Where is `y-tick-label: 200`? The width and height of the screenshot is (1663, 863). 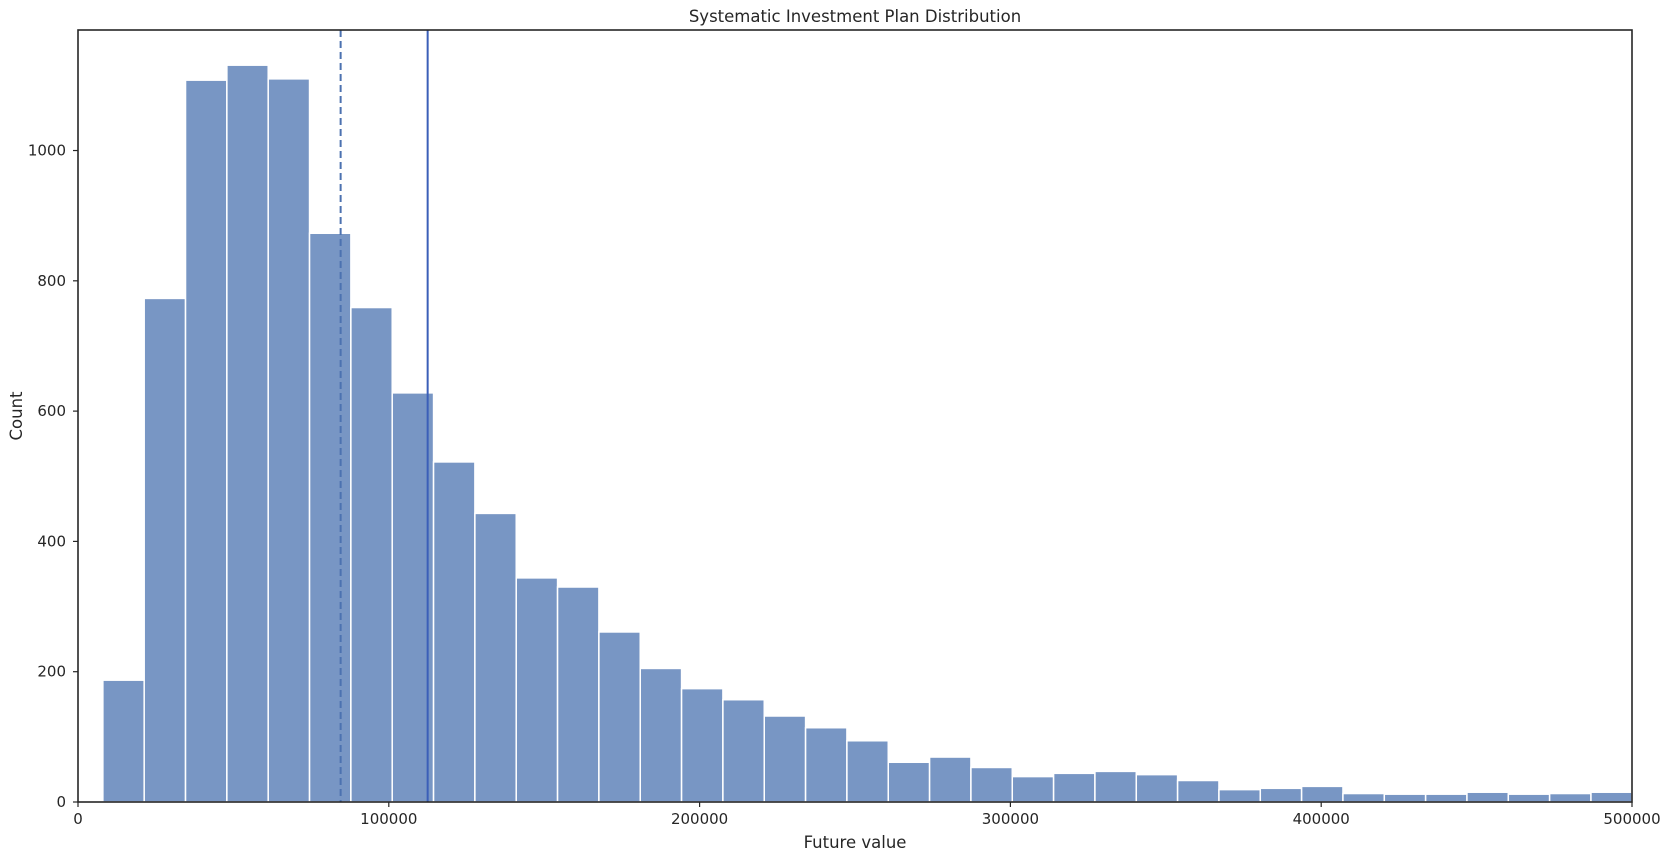 y-tick-label: 200 is located at coordinates (51, 672).